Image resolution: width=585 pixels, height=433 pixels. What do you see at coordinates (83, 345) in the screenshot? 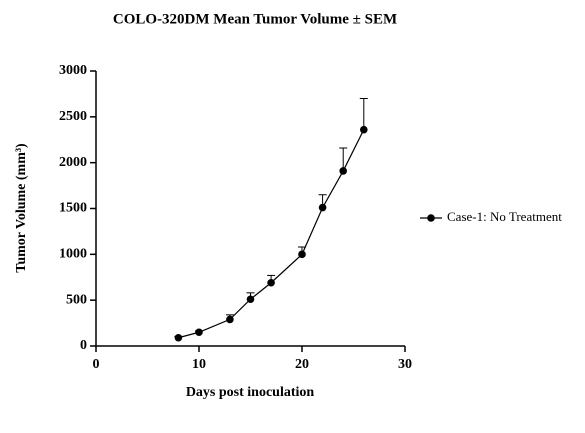
I see `y-tick-label: 0` at bounding box center [83, 345].